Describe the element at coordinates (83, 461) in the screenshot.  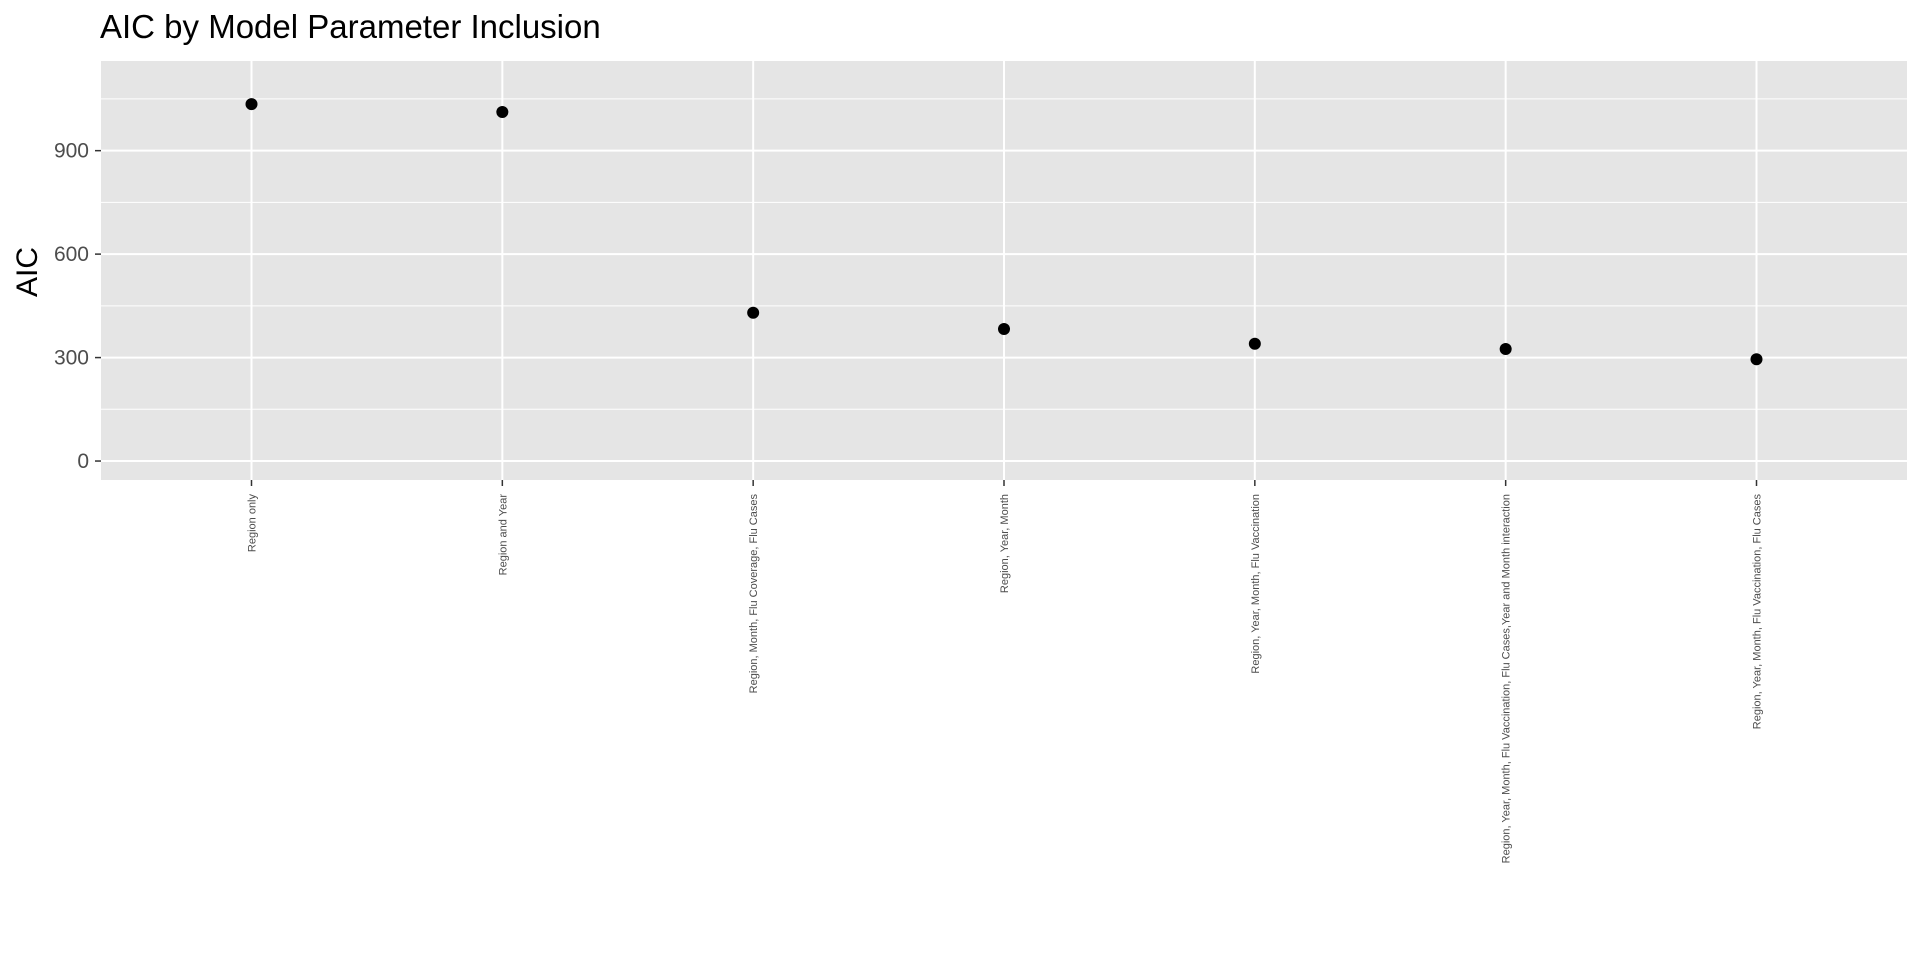
I see `y-tick-label: 0` at that location.